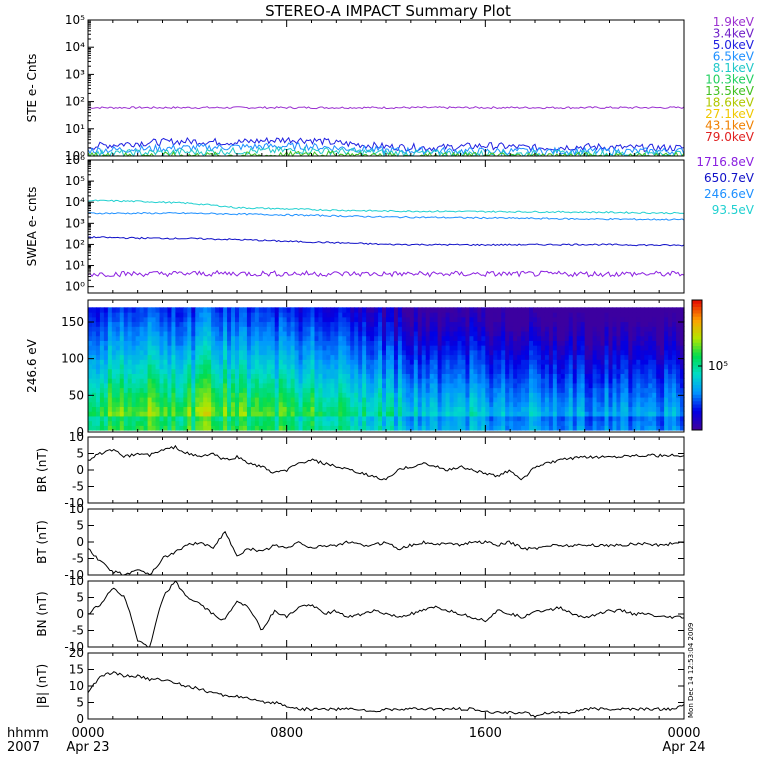  What do you see at coordinates (734, 34) in the screenshot?
I see `ste-legend-entry: 3.4keV` at bounding box center [734, 34].